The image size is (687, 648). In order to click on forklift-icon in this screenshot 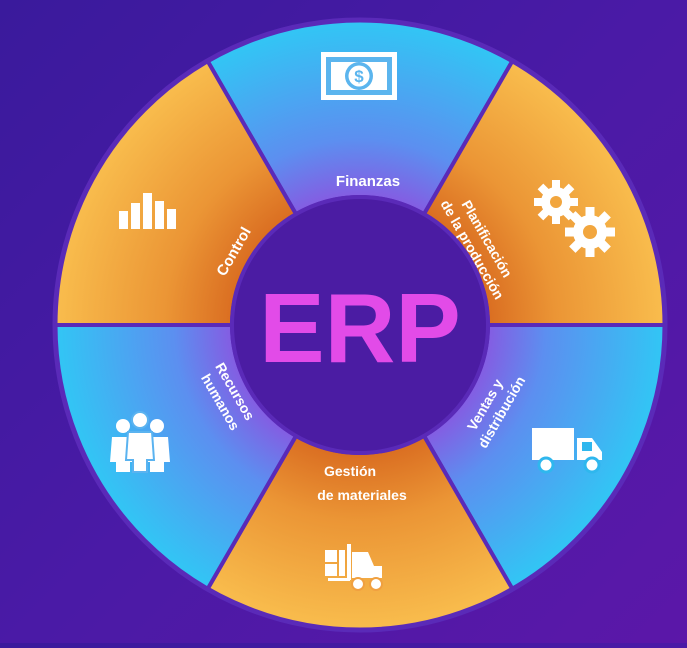, I will do `click(354, 567)`.